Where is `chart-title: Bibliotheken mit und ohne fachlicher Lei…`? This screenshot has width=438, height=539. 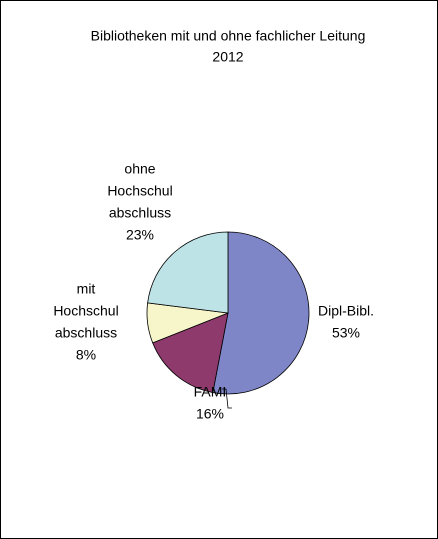
chart-title: Bibliotheken mit und ohne fachlicher Lei… is located at coordinates (228, 36).